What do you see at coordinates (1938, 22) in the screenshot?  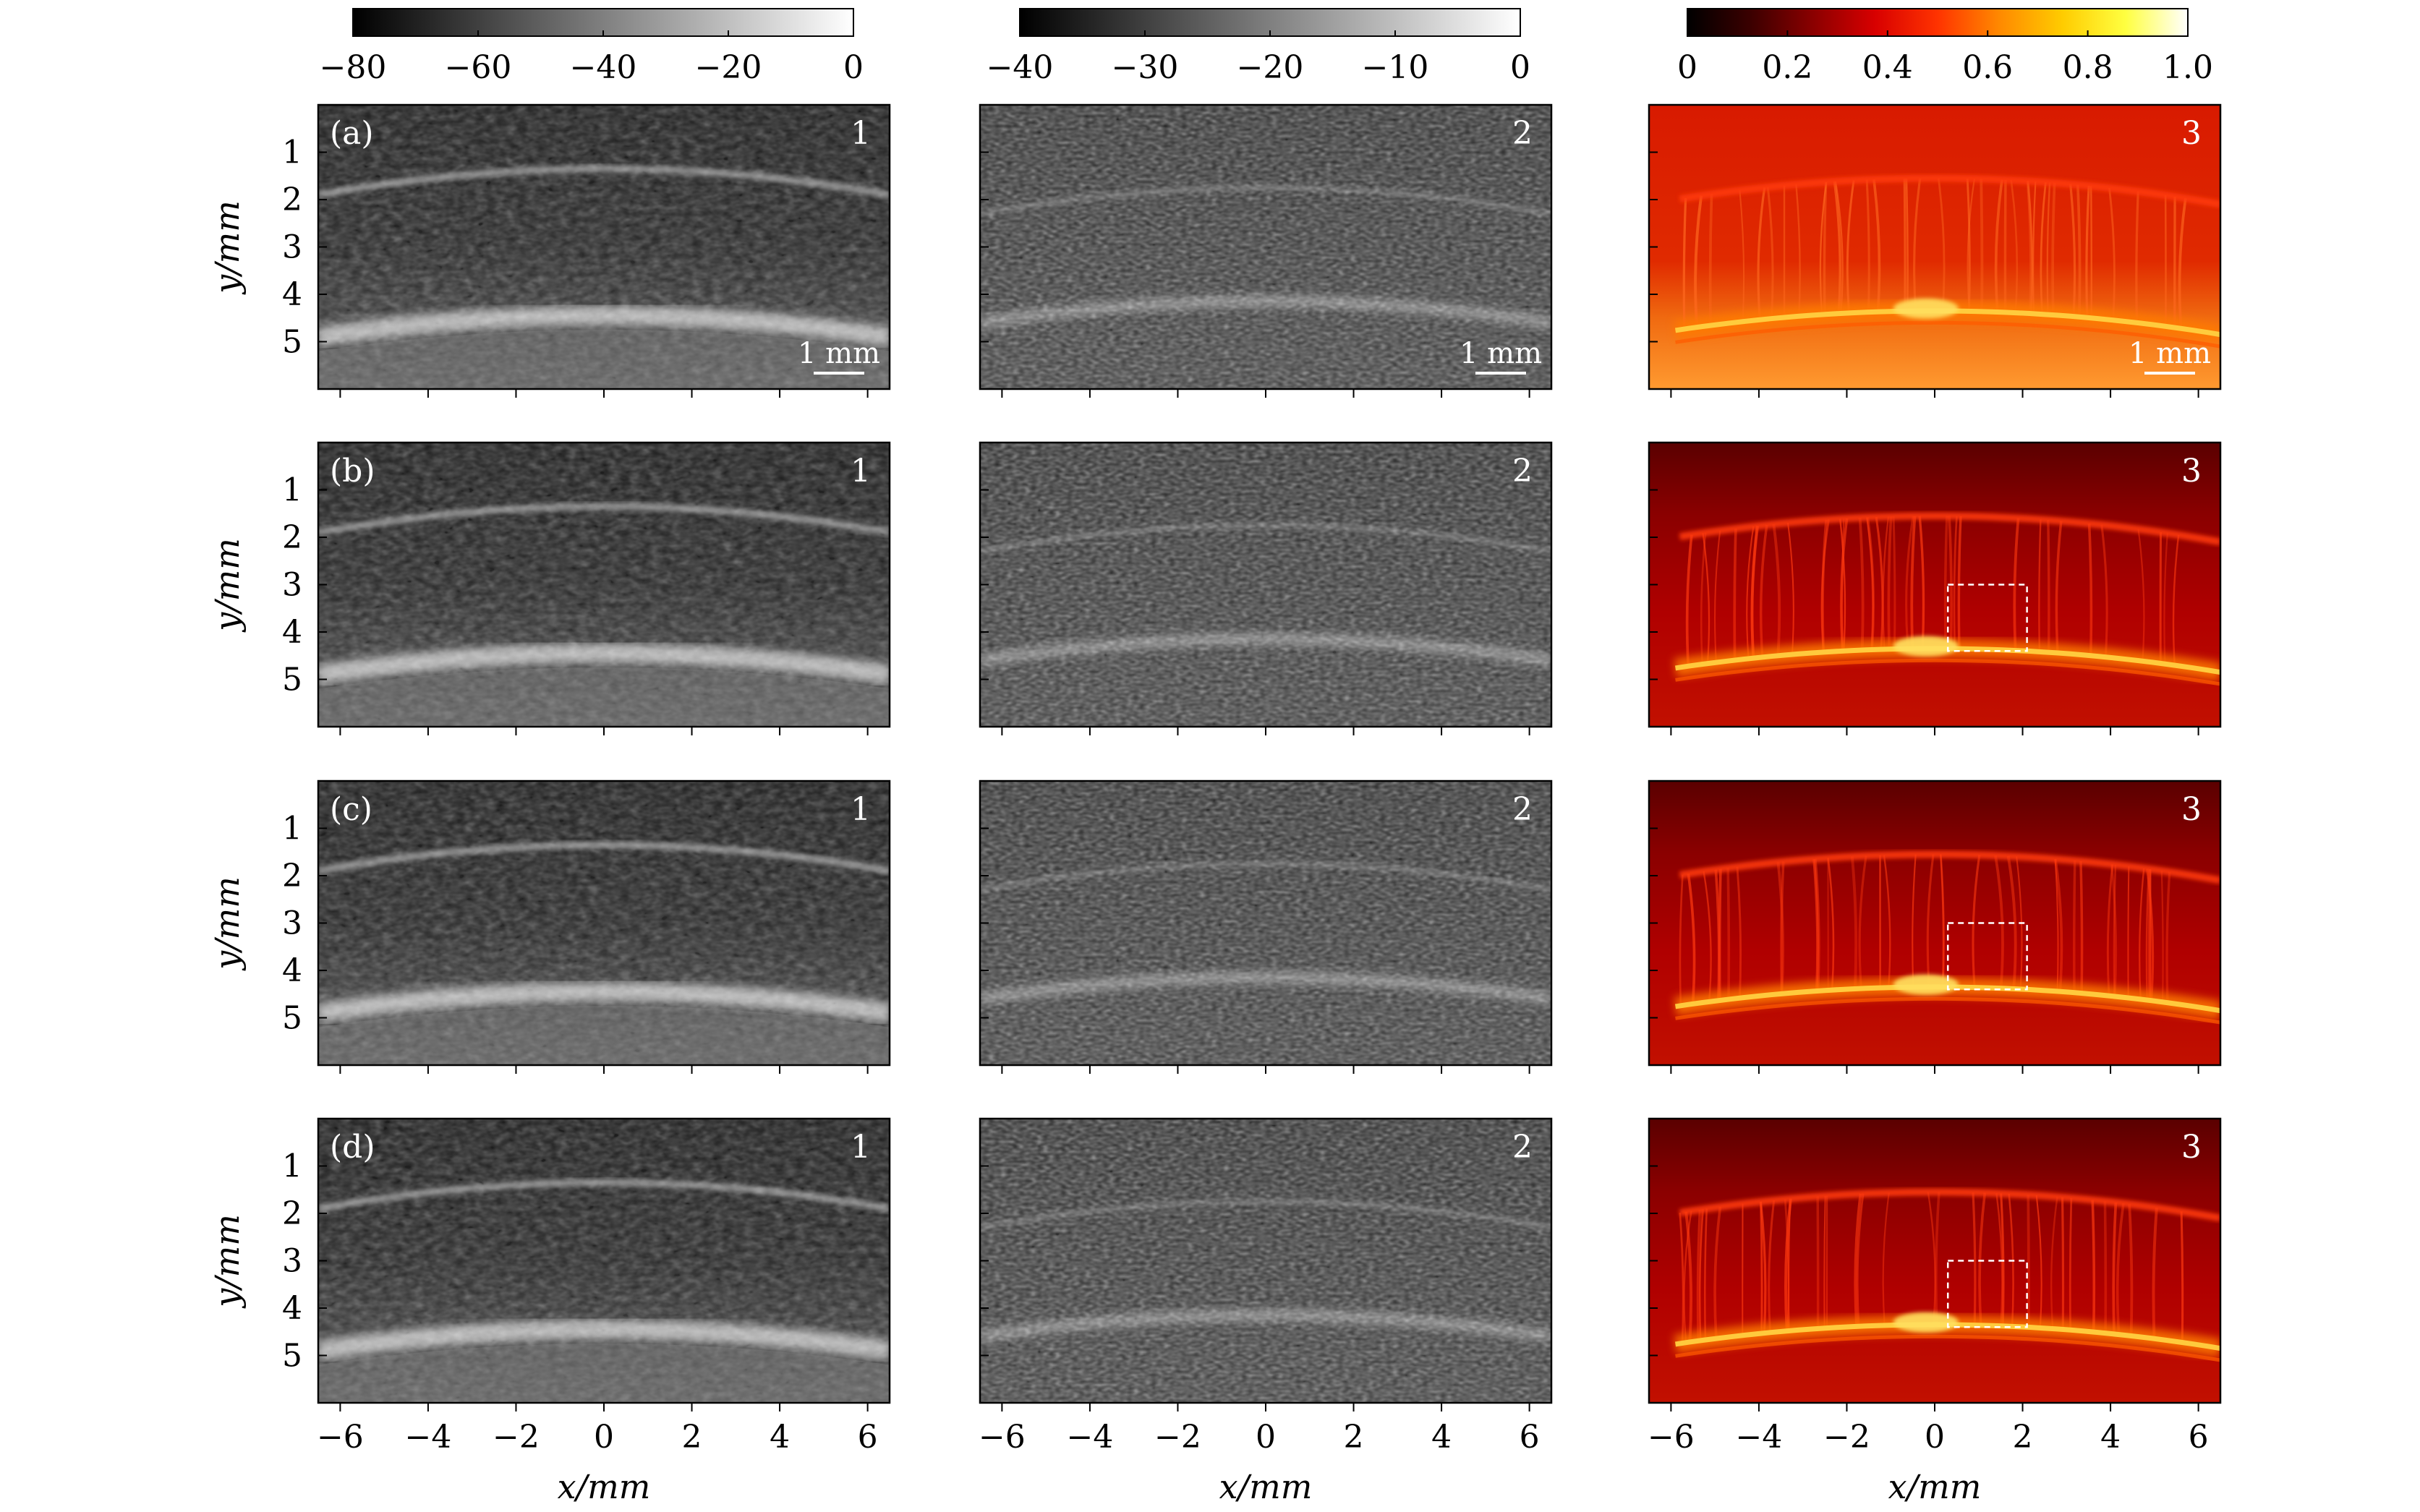 I see `colorbar-gradient` at bounding box center [1938, 22].